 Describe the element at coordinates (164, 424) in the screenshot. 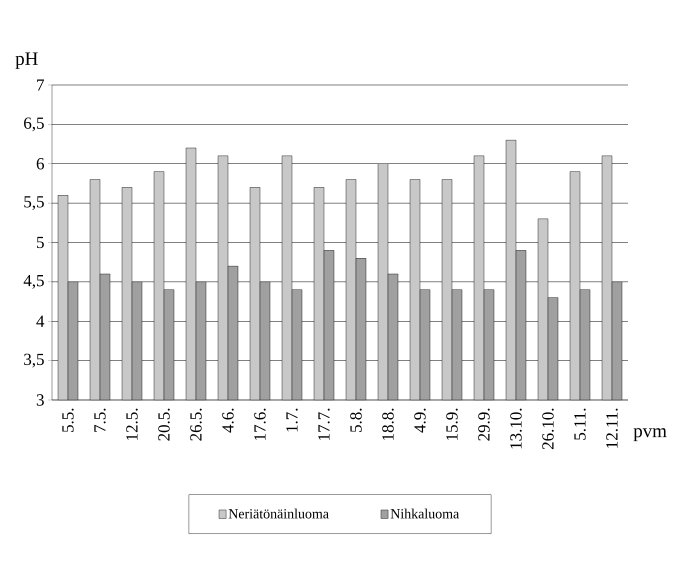

I see `x-tick-label: 20.5.` at that location.